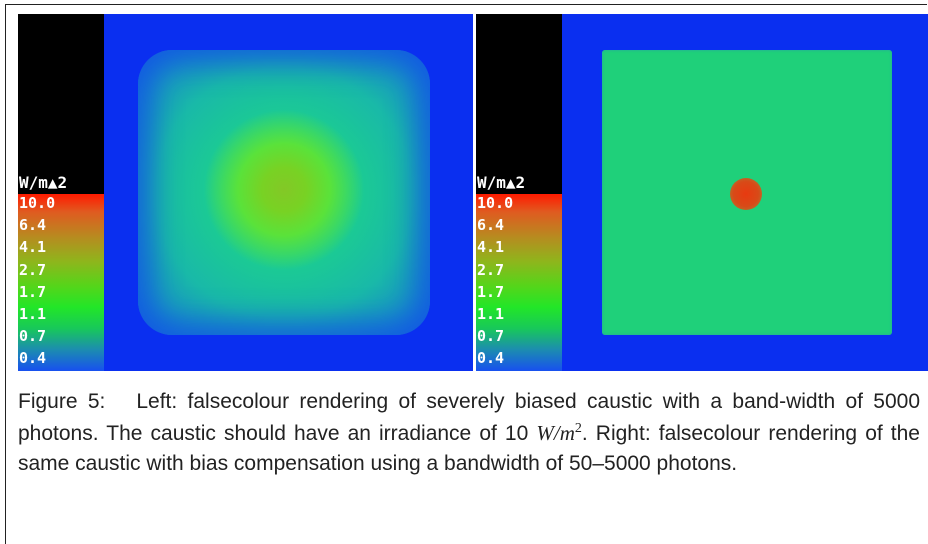 The width and height of the screenshot is (928, 544). I want to click on irradiance-unit: W/m2, so click(559, 433).